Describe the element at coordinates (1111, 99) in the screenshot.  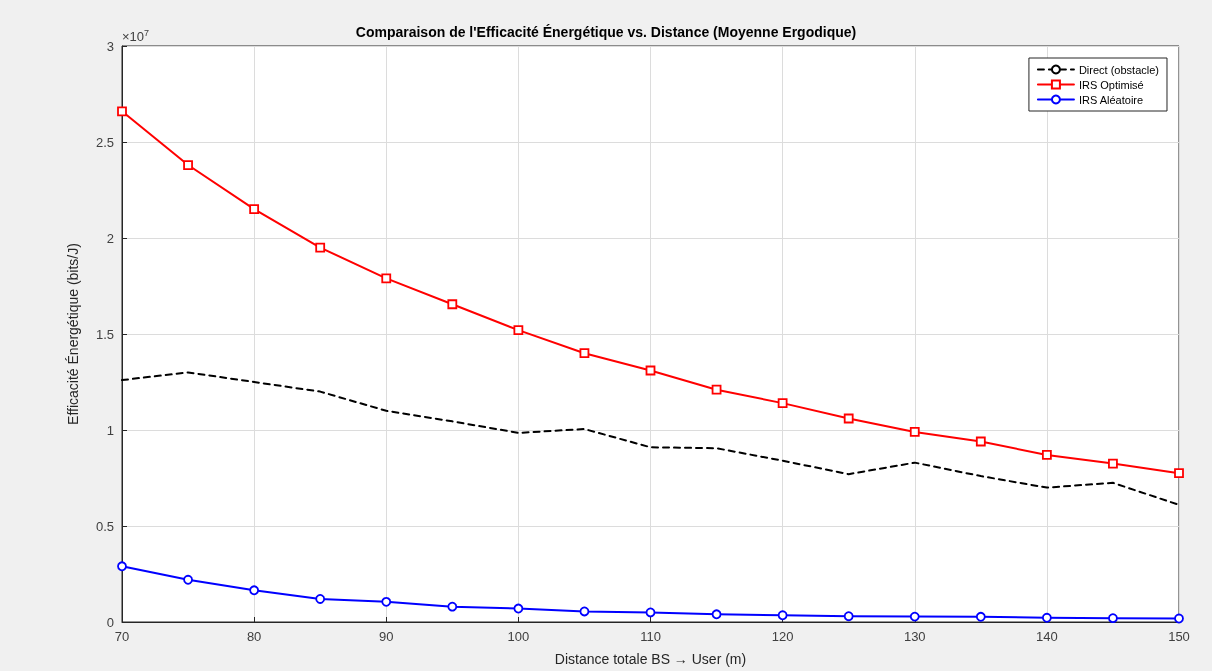
I see `legend-label: IRS Aléatoire` at that location.